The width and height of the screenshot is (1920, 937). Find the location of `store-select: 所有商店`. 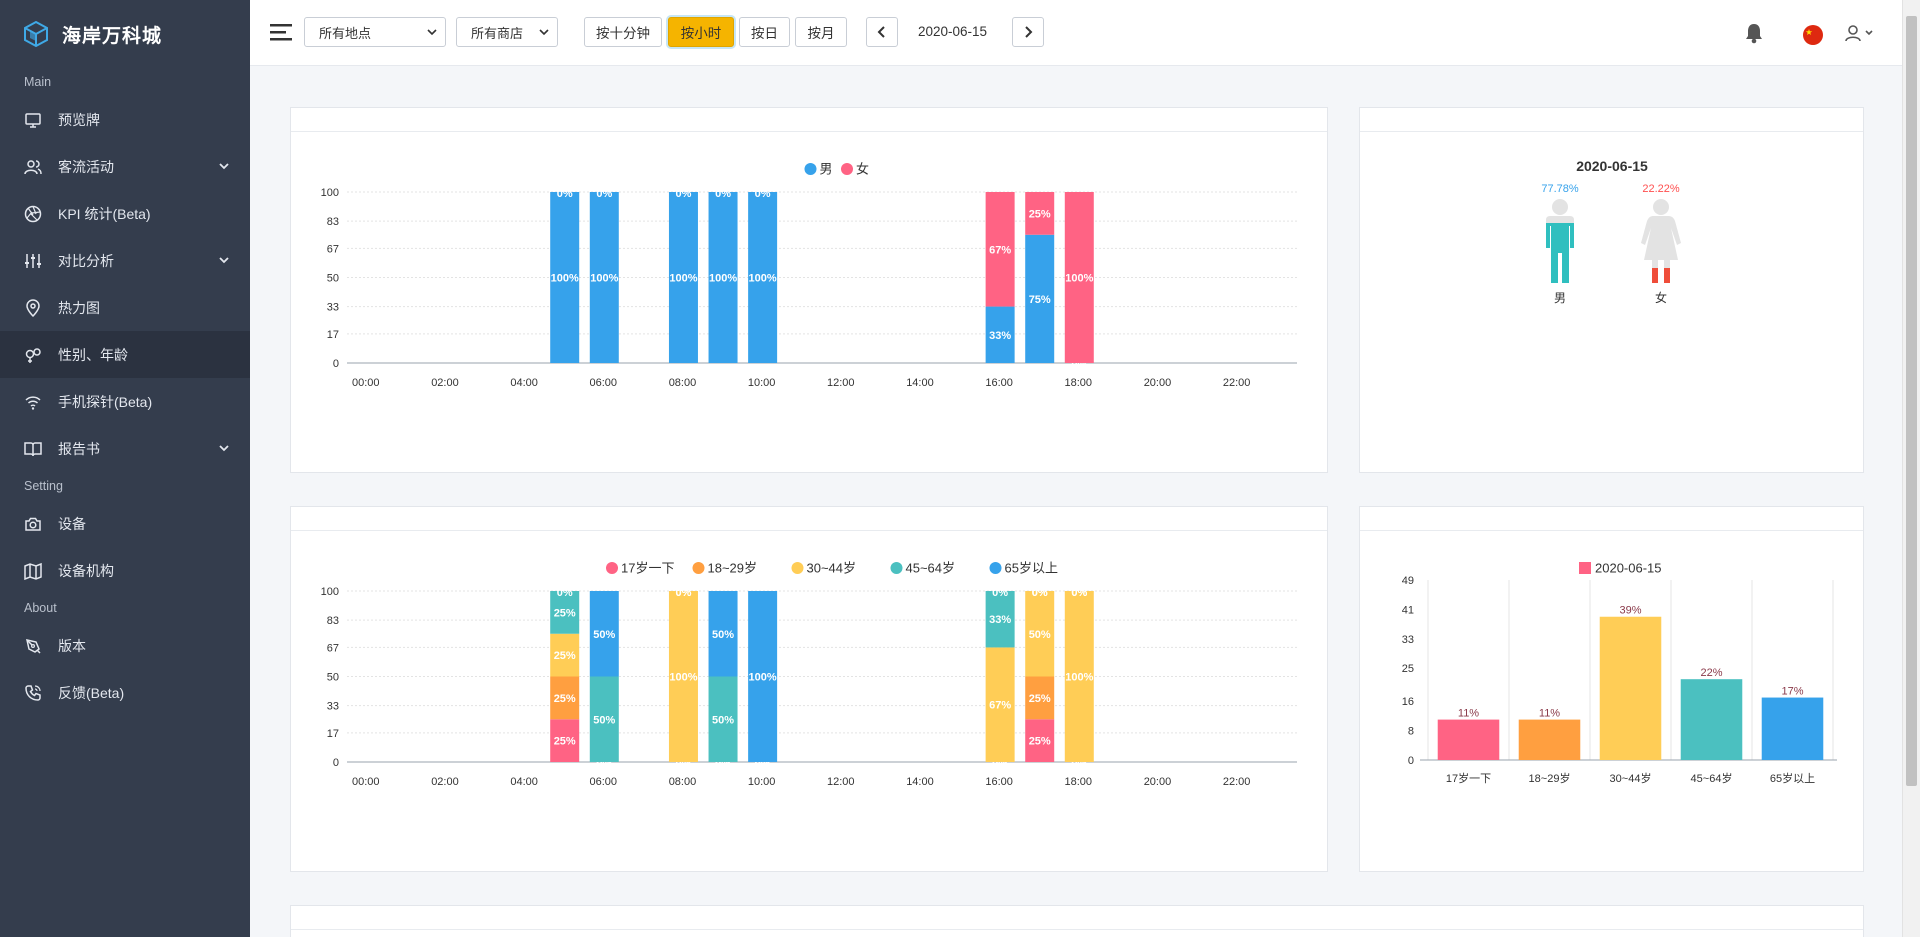

store-select: 所有商店 is located at coordinates (507, 32).